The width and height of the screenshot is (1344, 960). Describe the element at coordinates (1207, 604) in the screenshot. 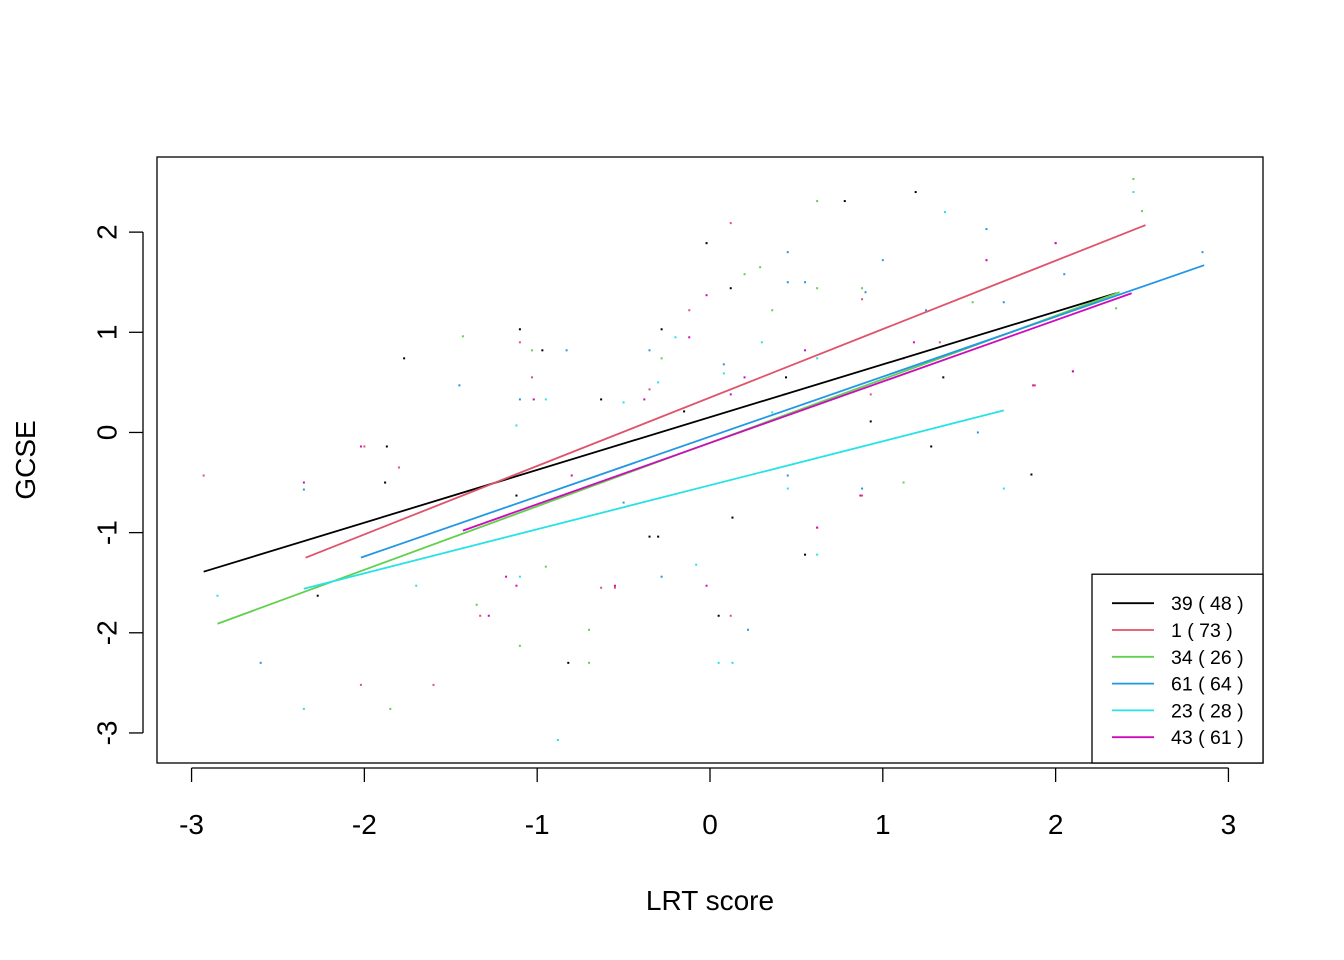

I see `legend-label: 39 ( 48 )` at that location.